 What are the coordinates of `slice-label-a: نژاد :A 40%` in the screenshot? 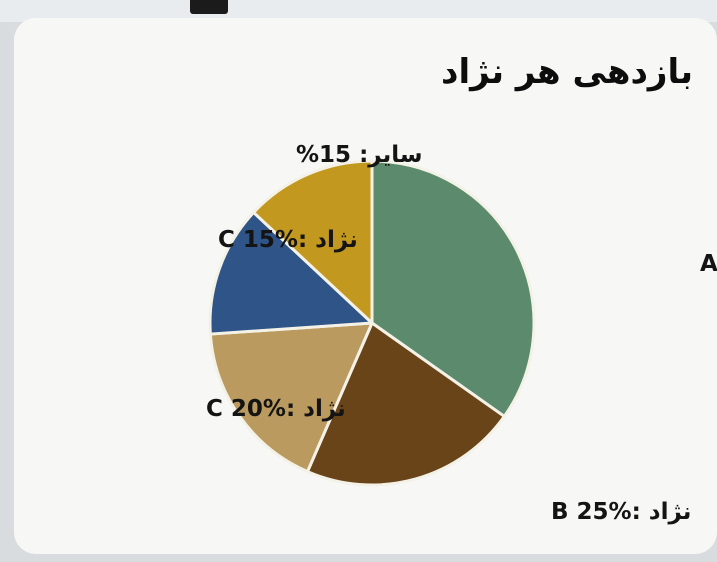 It's located at (708, 264).